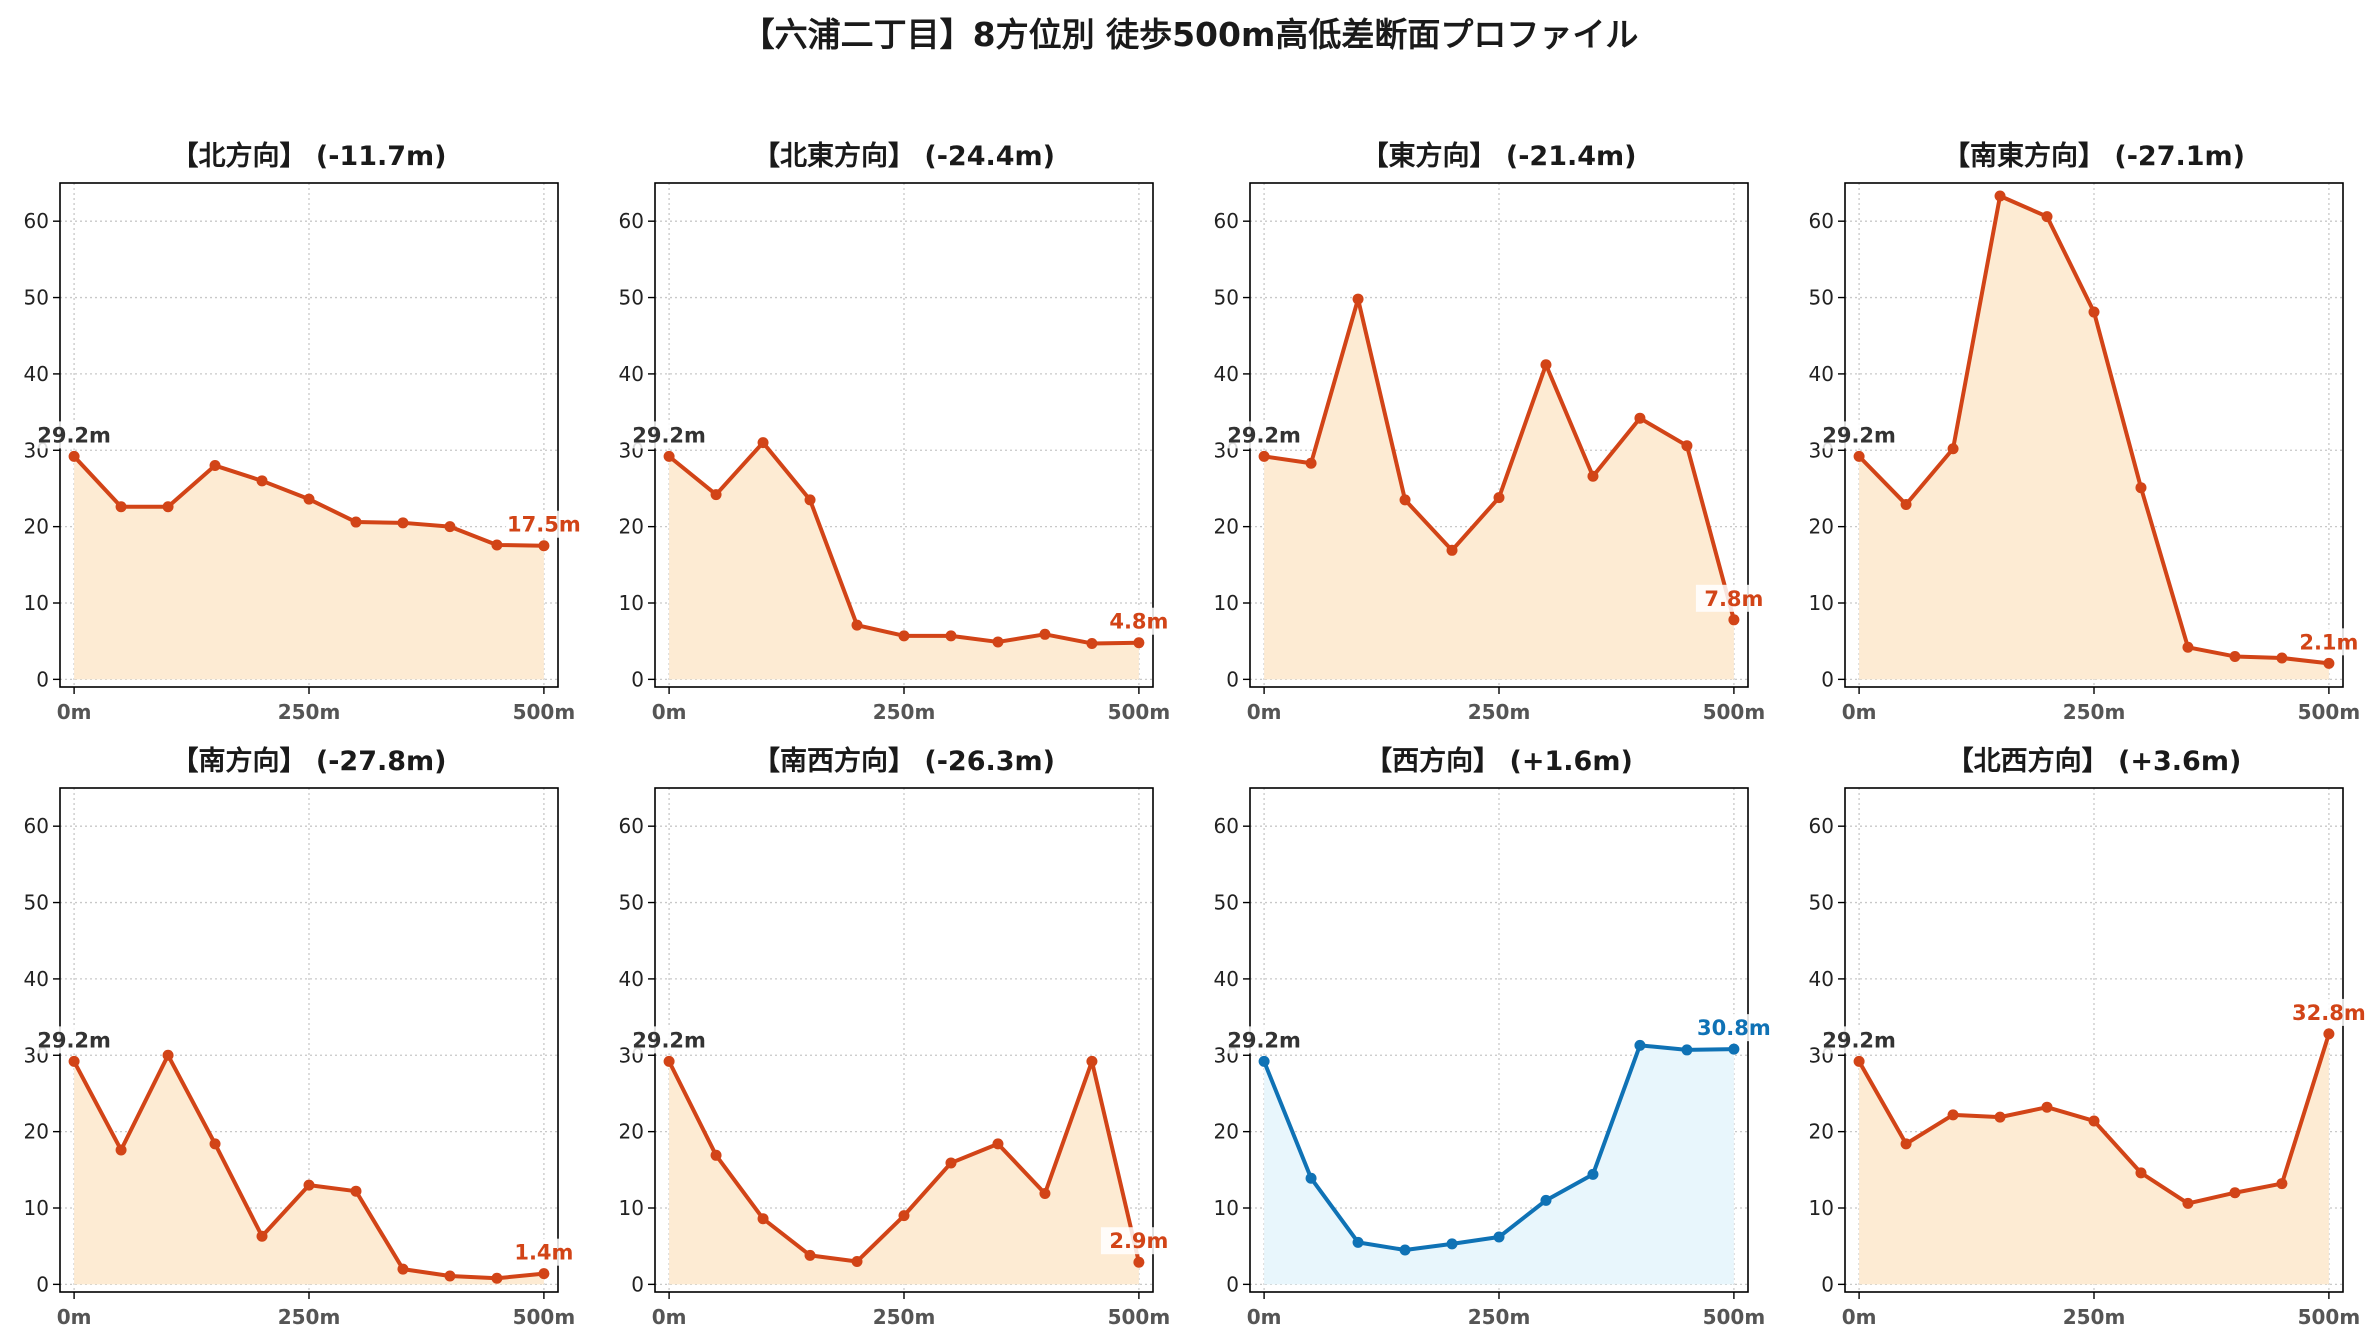 This screenshot has height=1340, width=2380. What do you see at coordinates (308, 761) in the screenshot?
I see `panel-title: 【南方向】 (-27.8m)` at bounding box center [308, 761].